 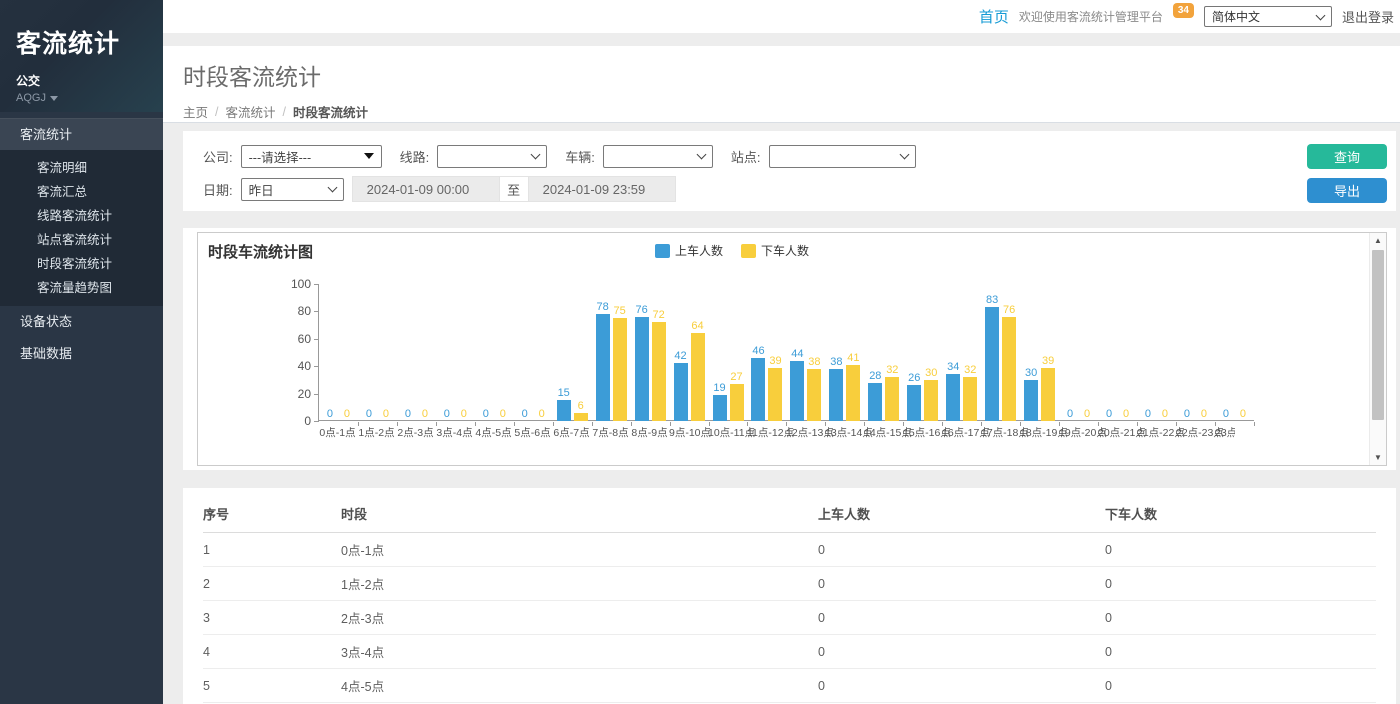 I want to click on welcome-text: 欢迎使用客流统计管理平台, so click(x=1090, y=17).